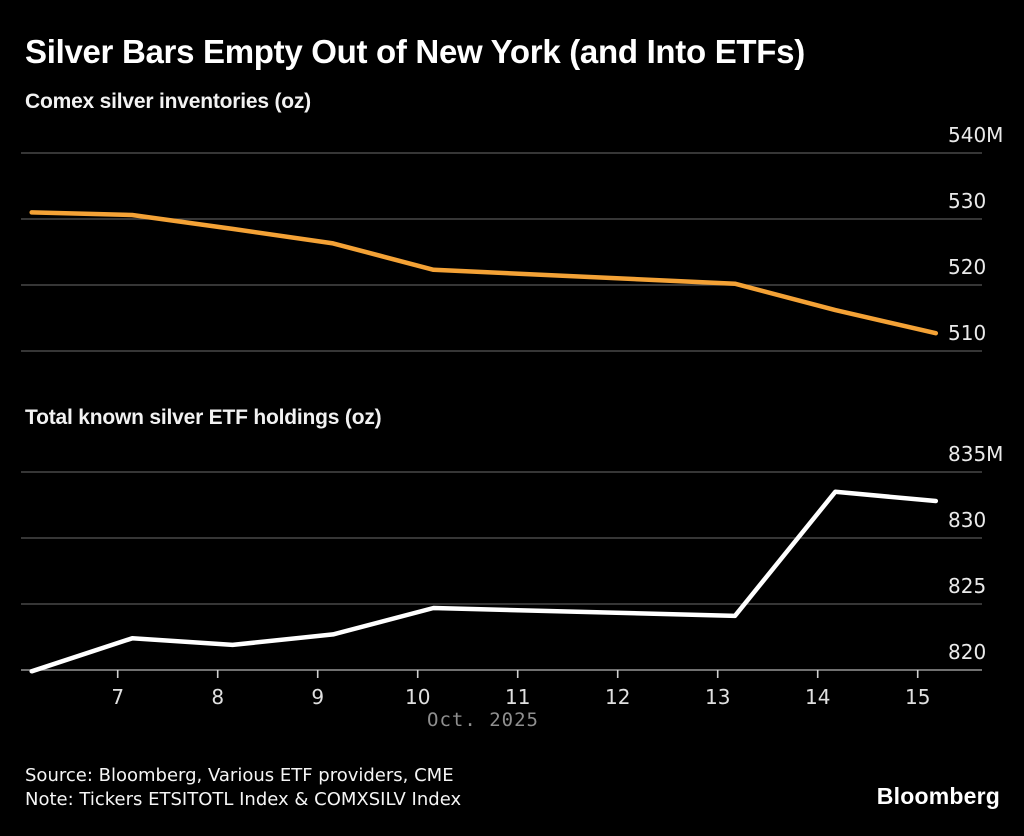  Describe the element at coordinates (203, 417) in the screenshot. I see `chart2-subtitle: Total known silver ETF holdings (oz)` at that location.